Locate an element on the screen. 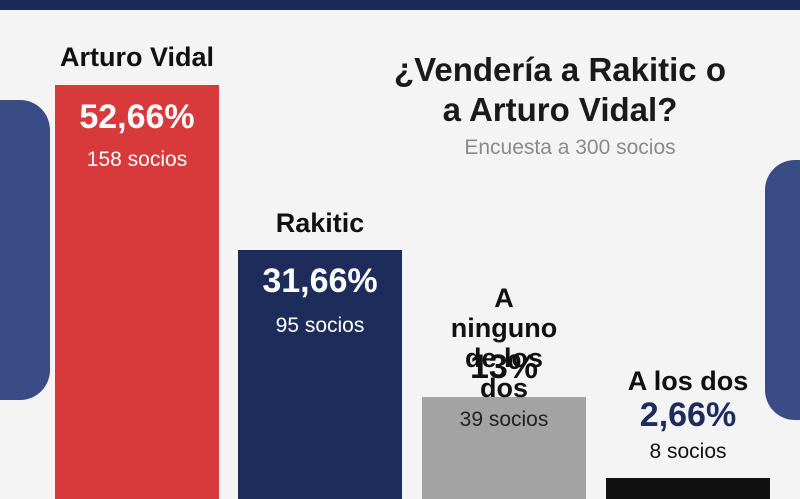 Image resolution: width=800 pixels, height=499 pixels. value-label: 13% is located at coordinates (504, 367).